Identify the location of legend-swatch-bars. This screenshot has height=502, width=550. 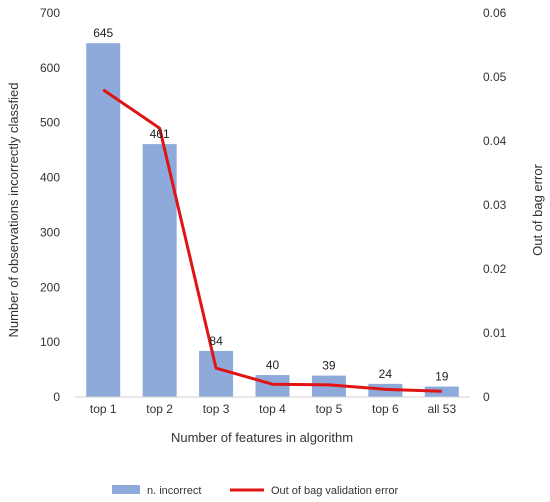
(126, 489).